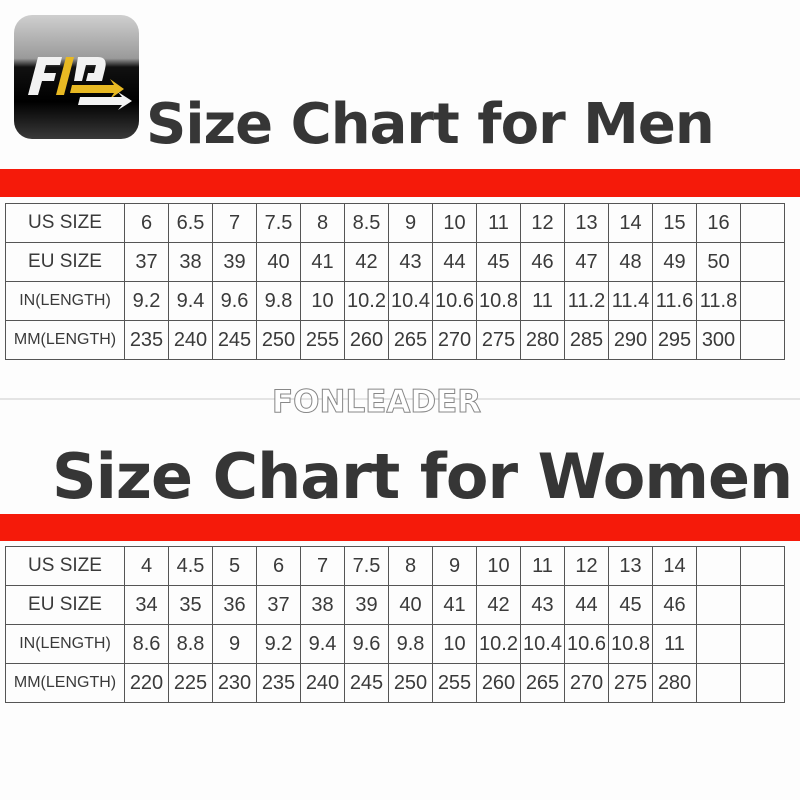  Describe the element at coordinates (422, 476) in the screenshot. I see `women-size-chart-title: Size Chart for Women` at that location.